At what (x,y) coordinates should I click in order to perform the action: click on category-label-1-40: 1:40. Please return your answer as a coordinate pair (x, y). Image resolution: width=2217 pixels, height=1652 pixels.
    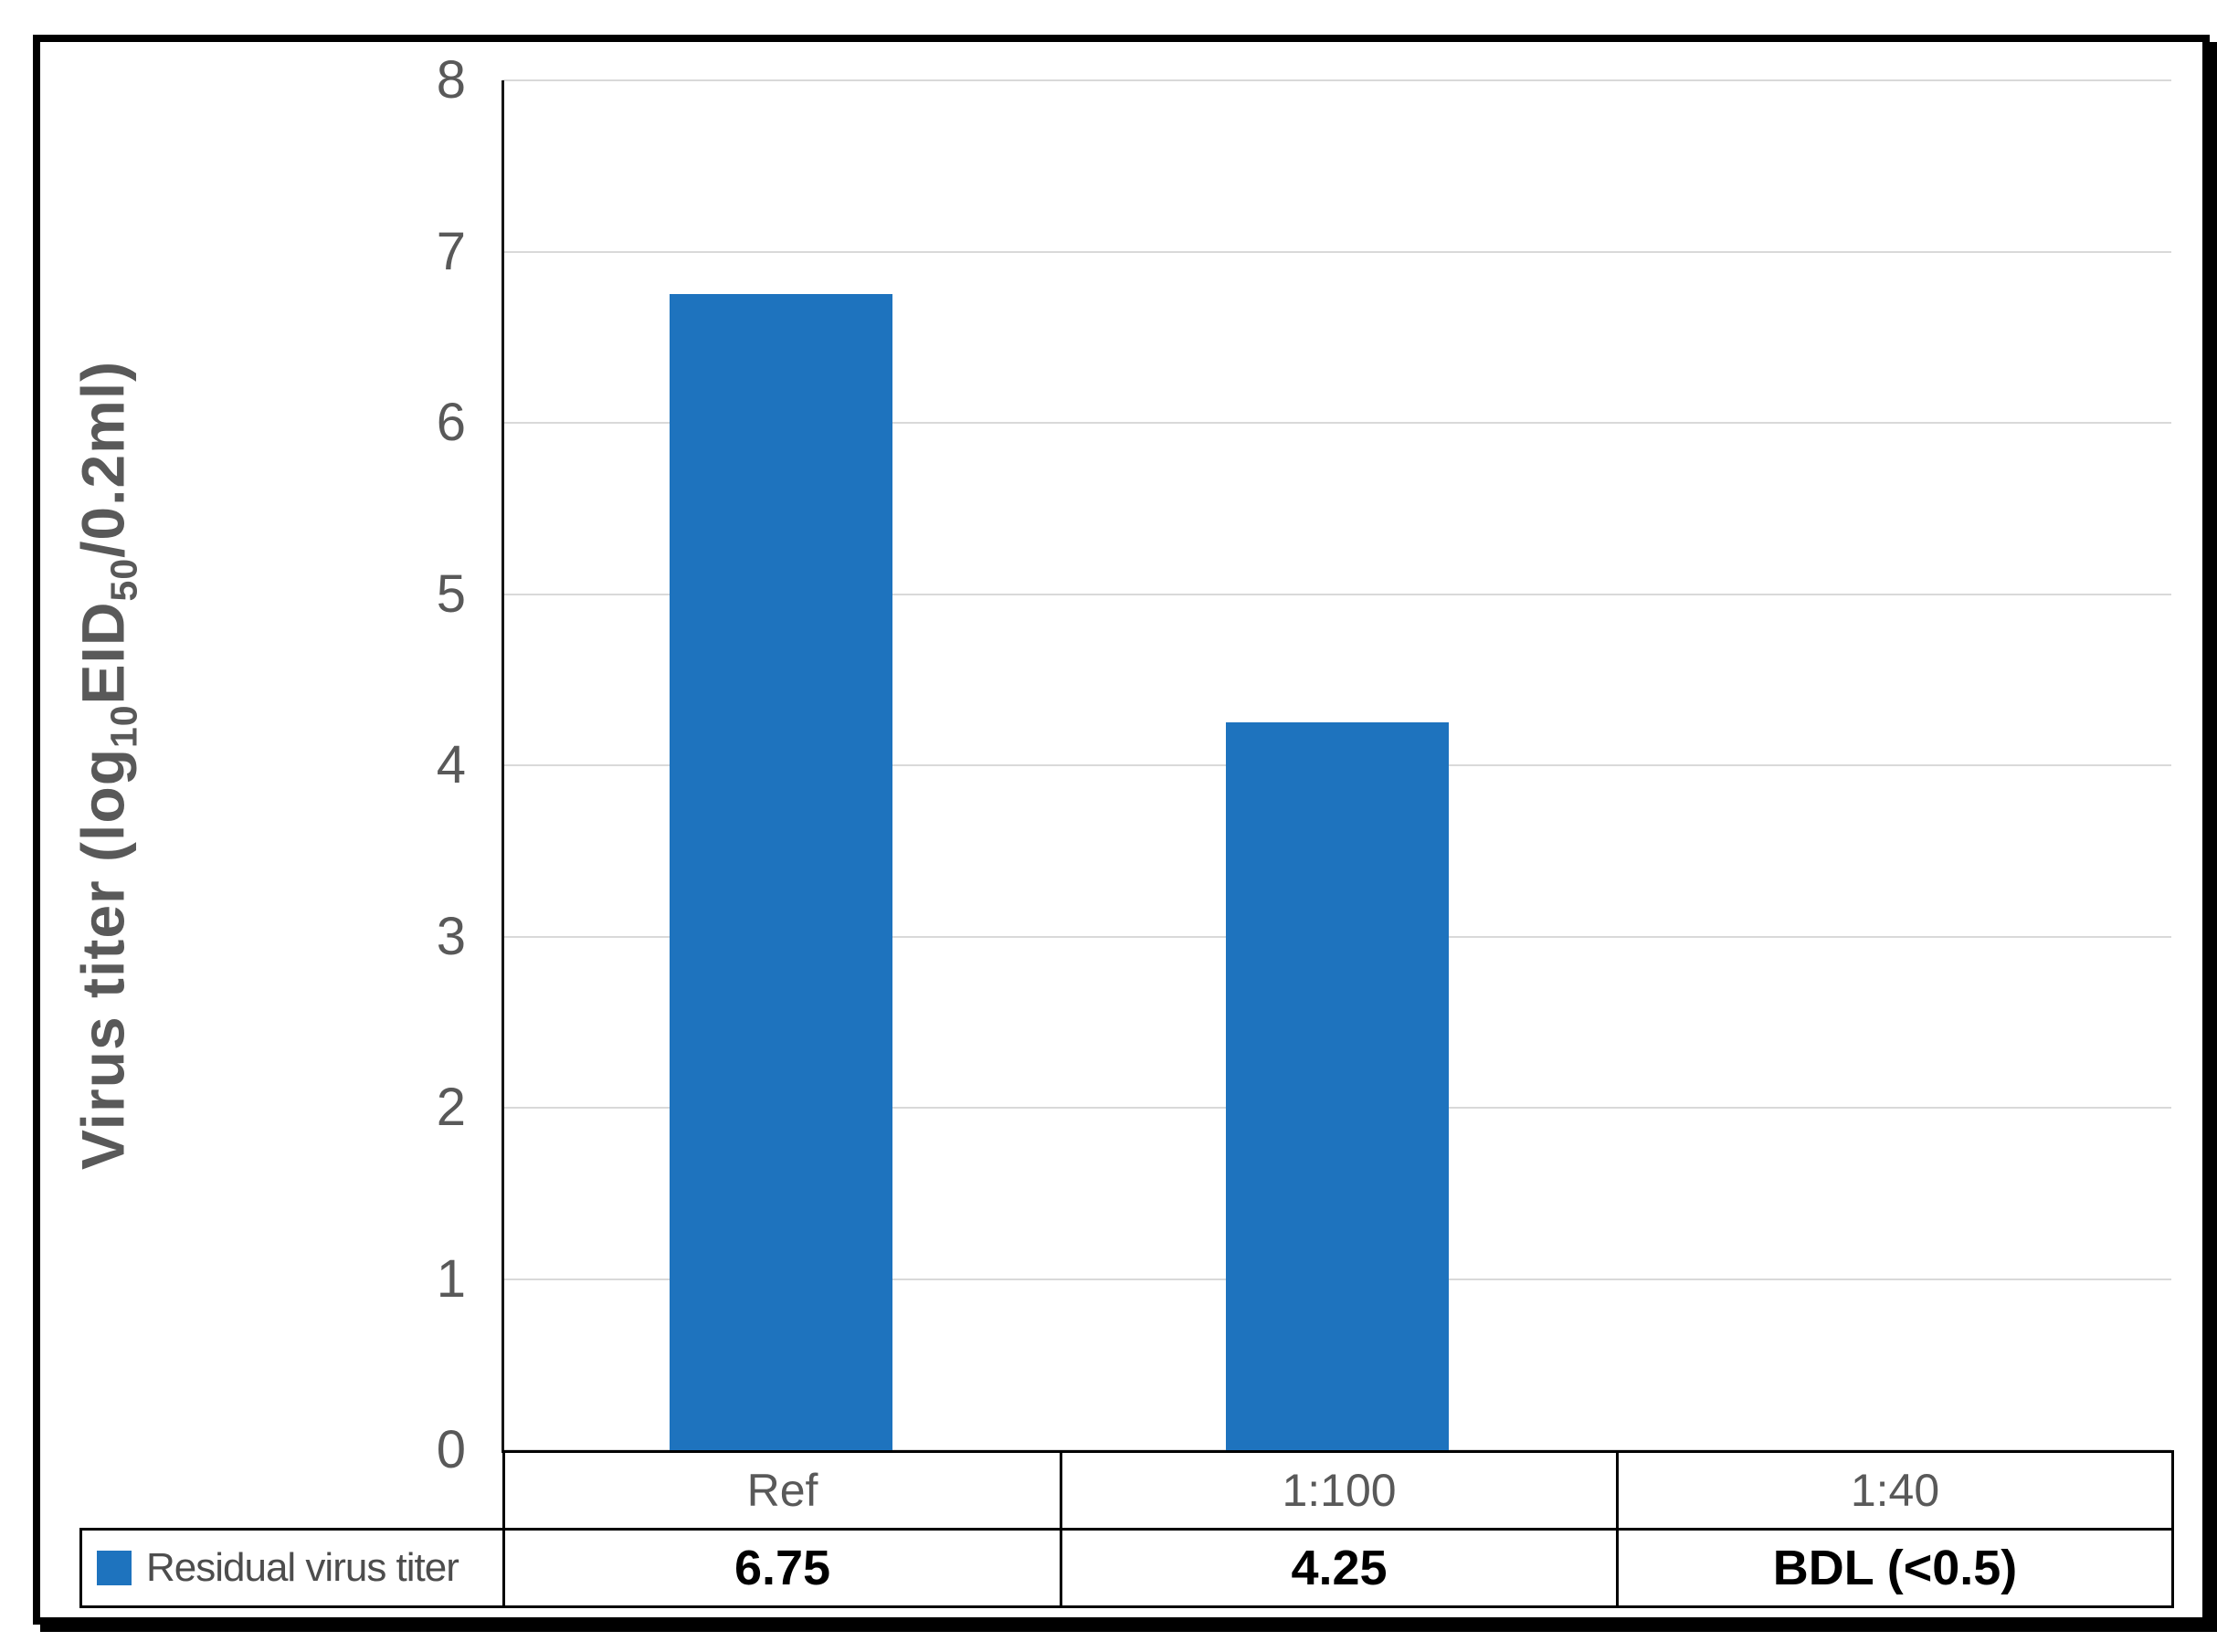
    Looking at the image, I should click on (1895, 1490).